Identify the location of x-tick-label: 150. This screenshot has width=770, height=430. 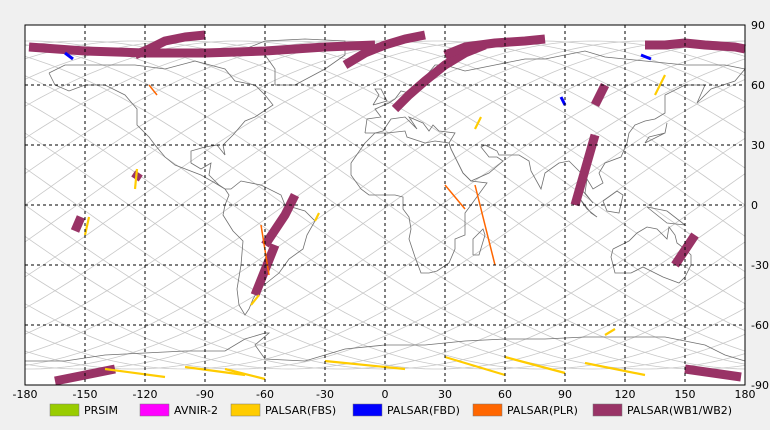
(685, 394).